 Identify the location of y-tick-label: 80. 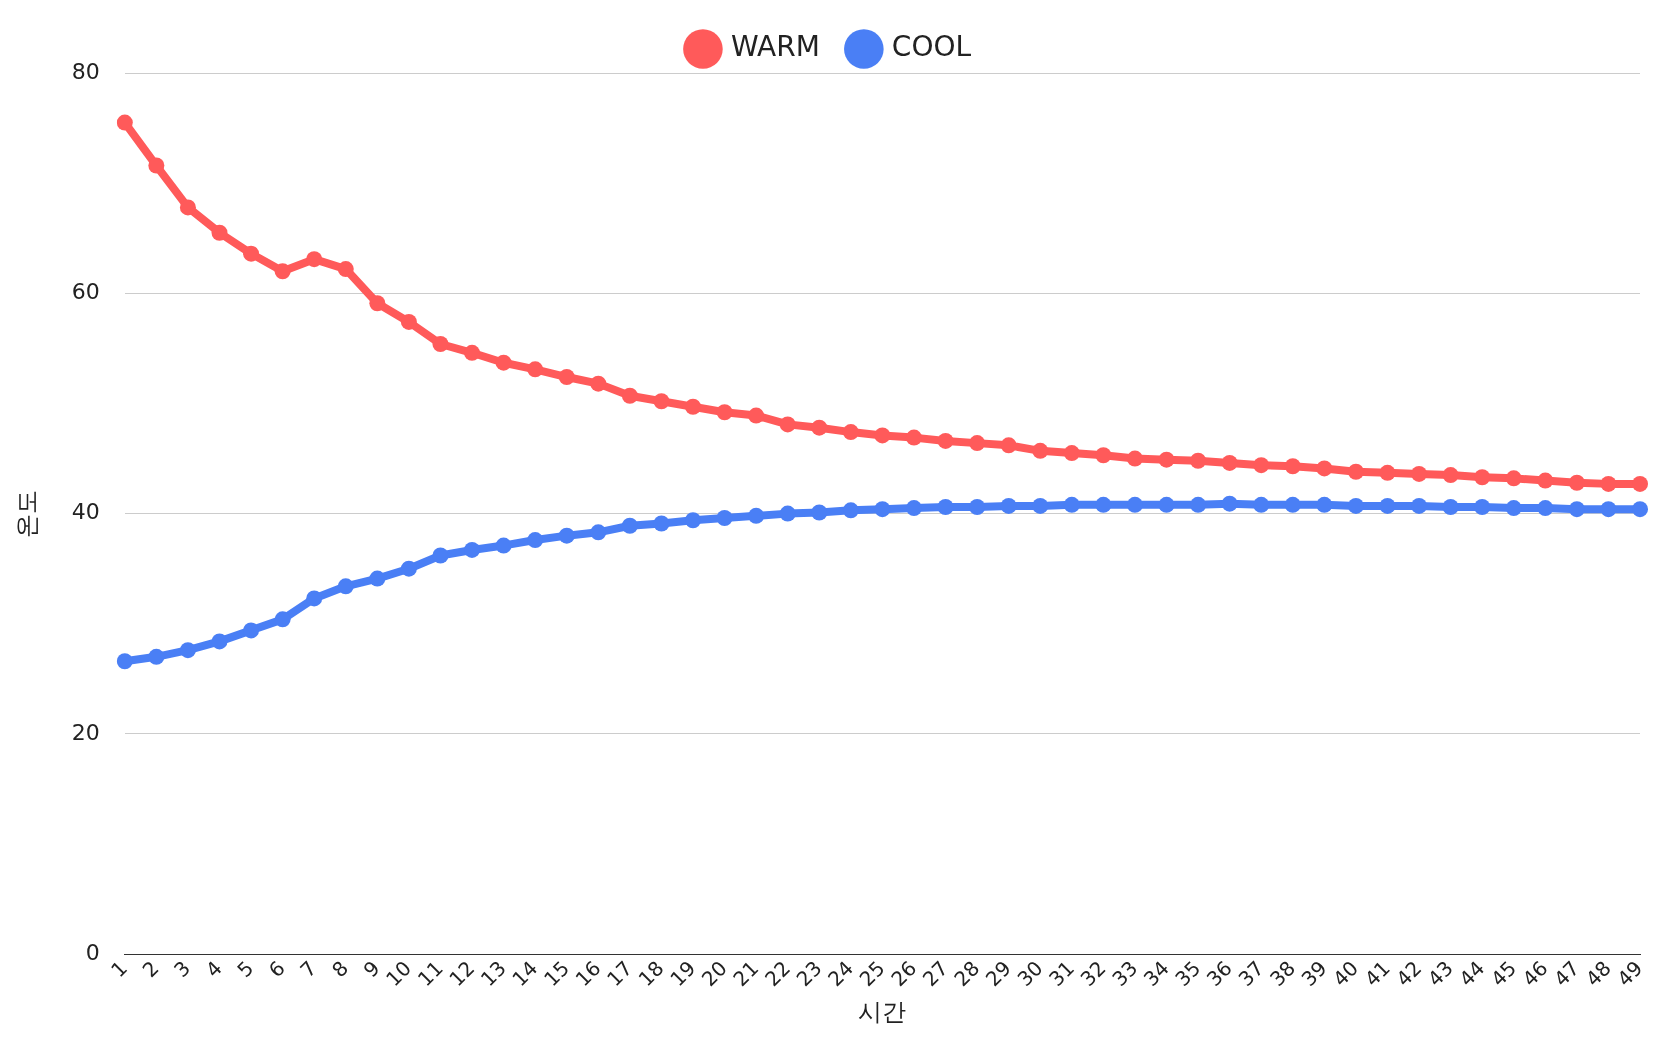
(85, 71).